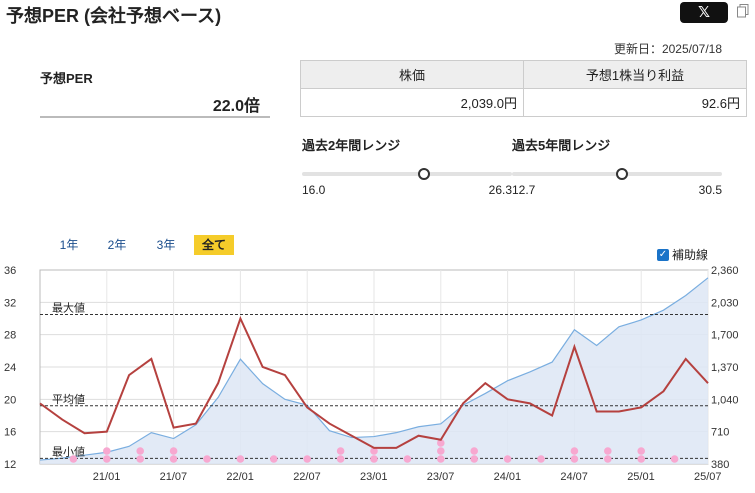 The width and height of the screenshot is (755, 493). I want to click on y-left-tick: 24, so click(10, 368).